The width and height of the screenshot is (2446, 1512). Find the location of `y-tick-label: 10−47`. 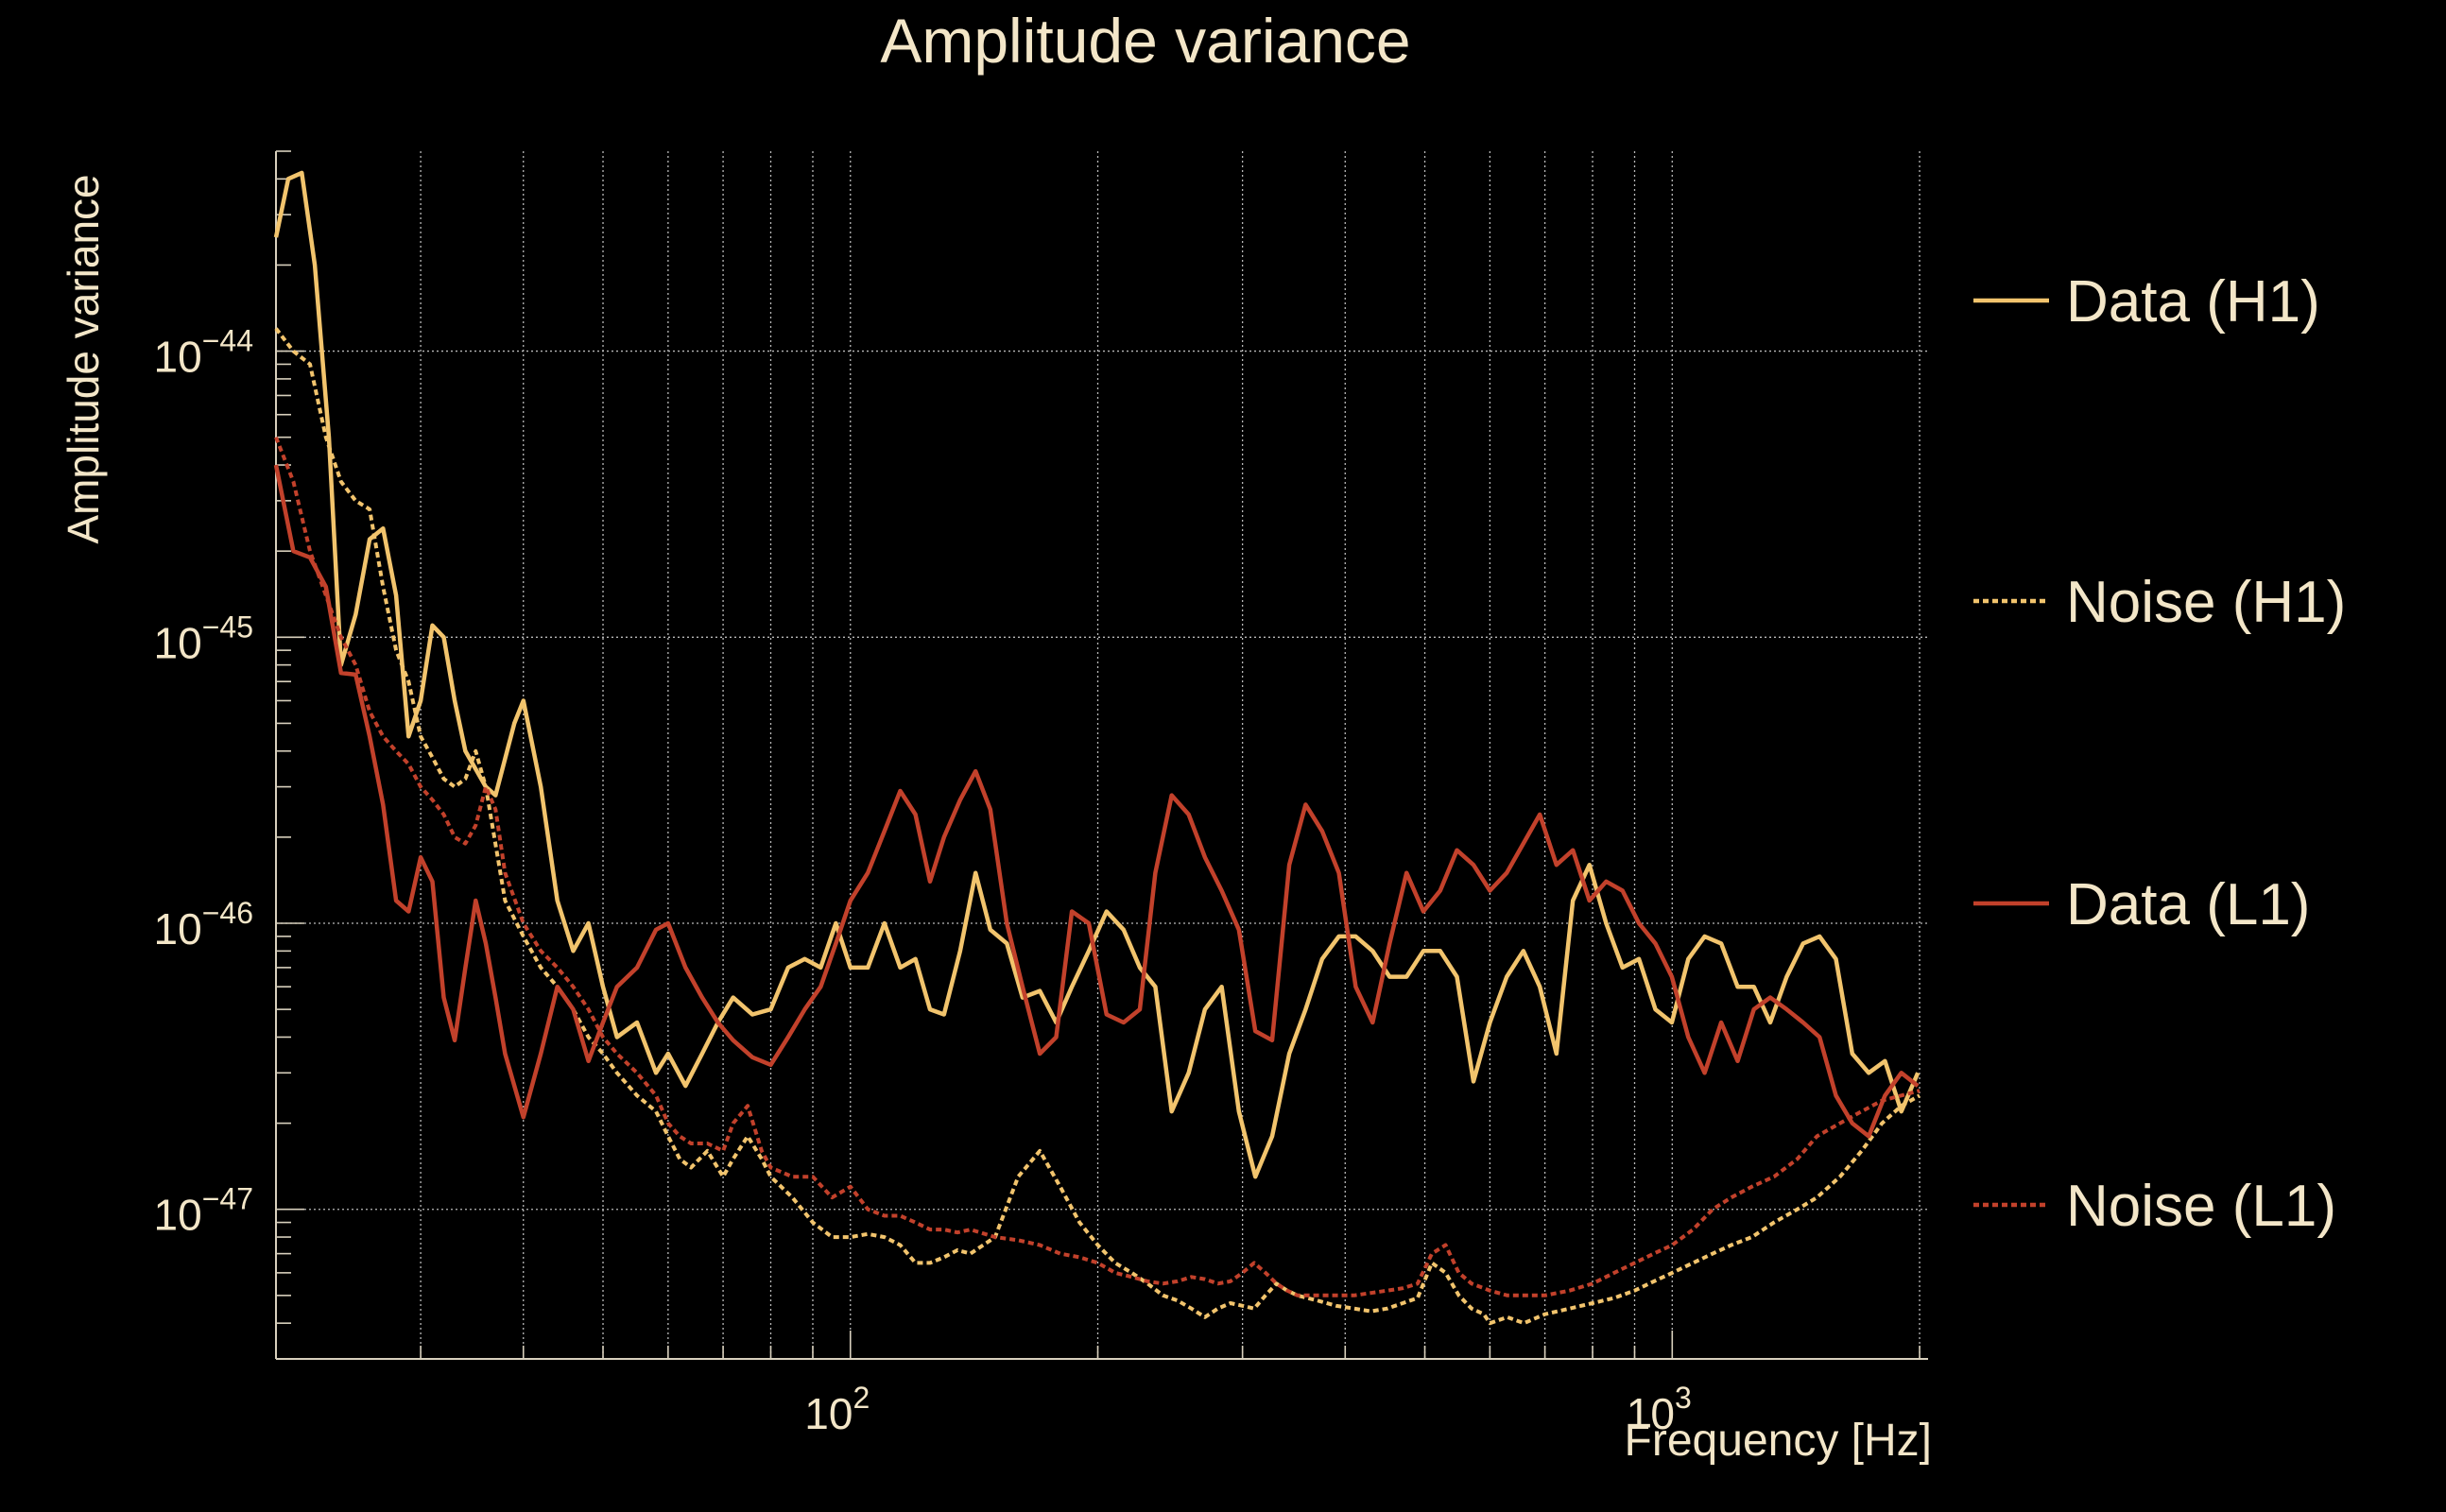

y-tick-label: 10−47 is located at coordinates (203, 1211).